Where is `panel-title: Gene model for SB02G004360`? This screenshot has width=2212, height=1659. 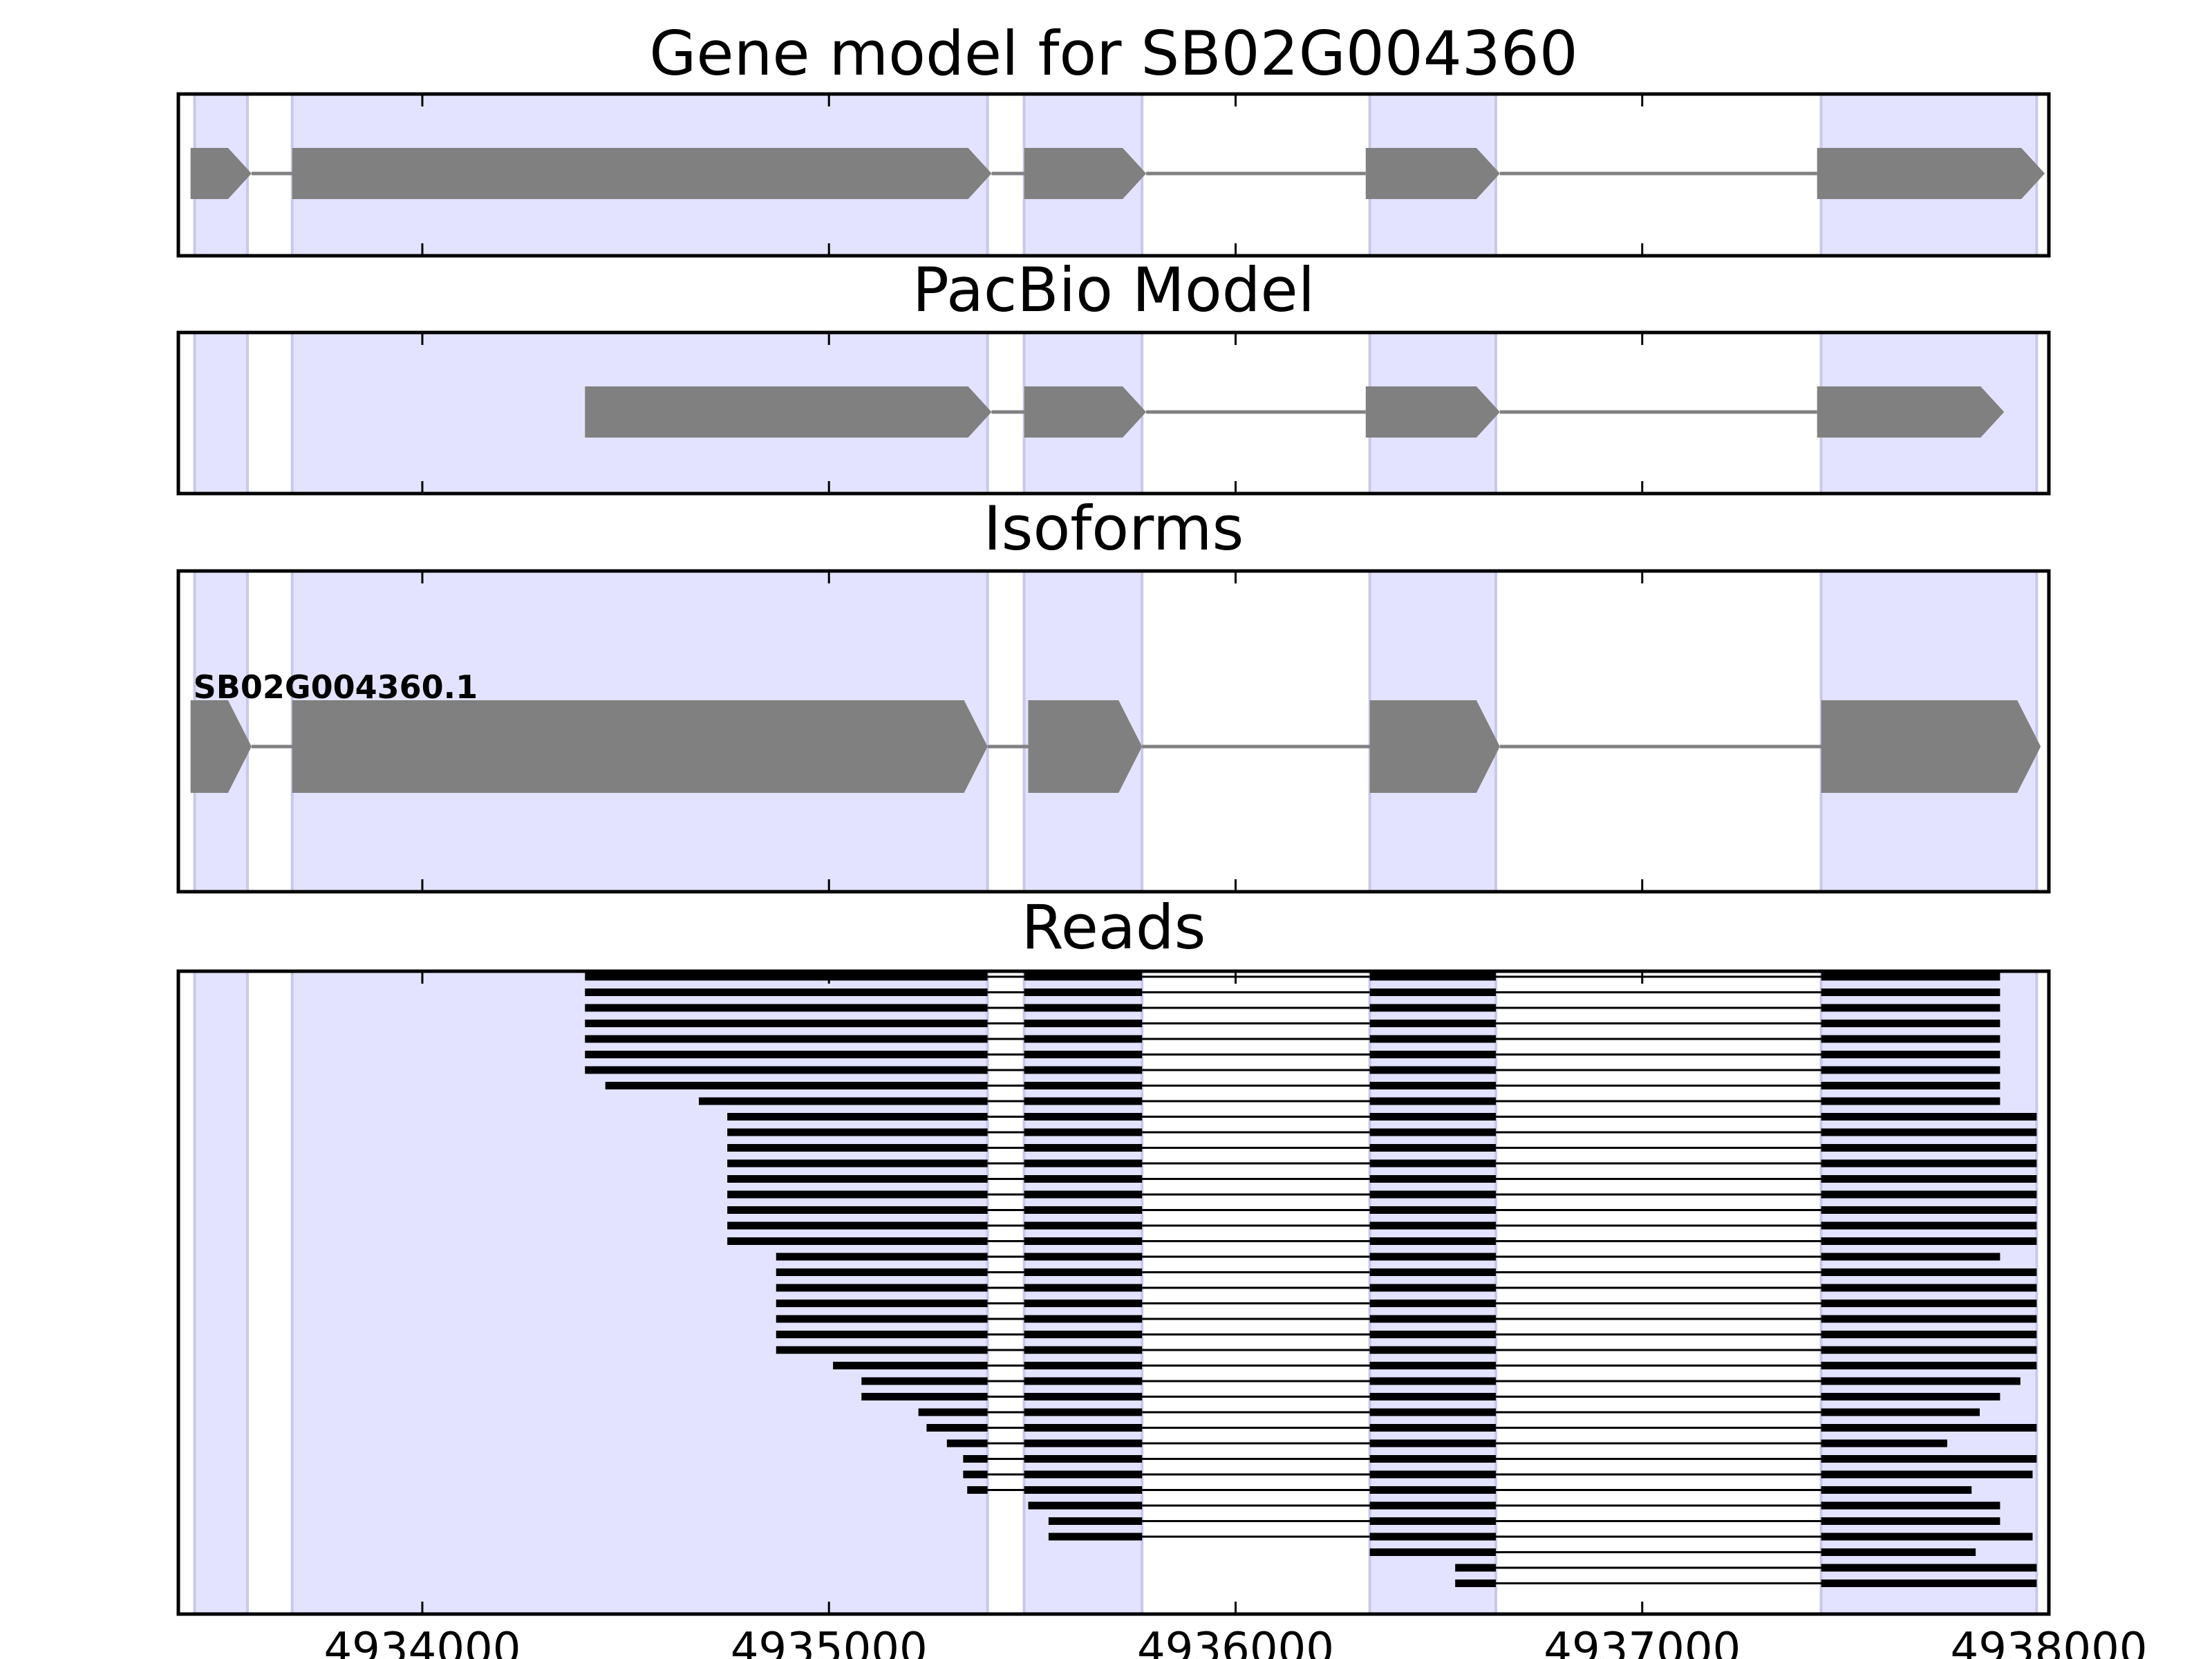 panel-title: Gene model for SB02G004360 is located at coordinates (1113, 54).